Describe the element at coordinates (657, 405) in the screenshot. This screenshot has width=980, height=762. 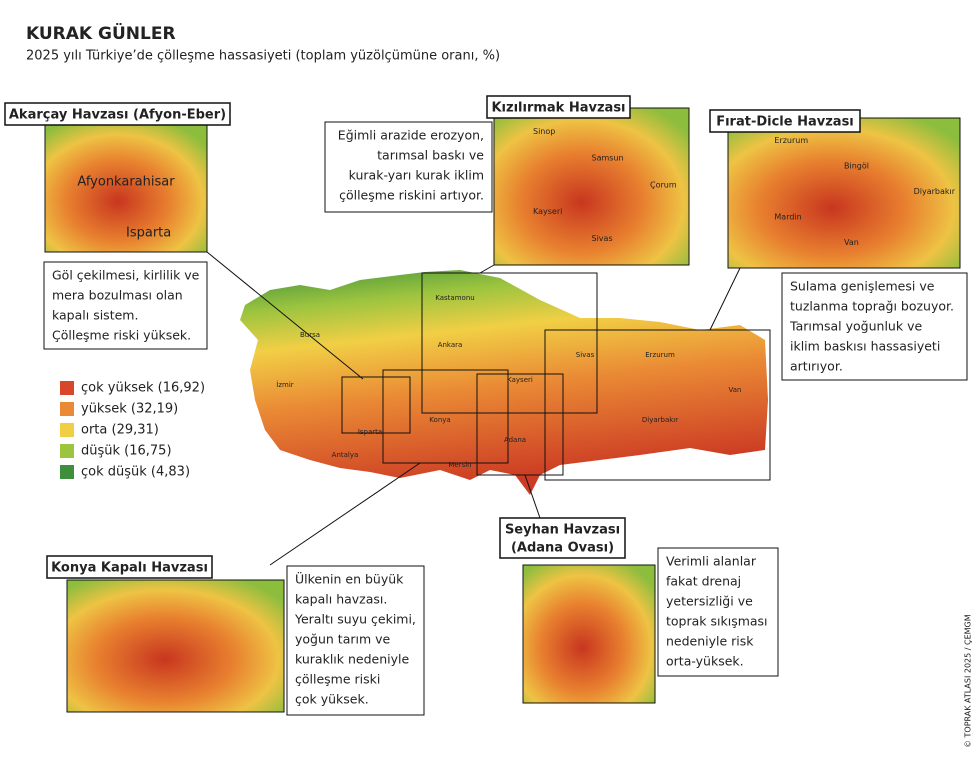
I see `firat-outline` at that location.